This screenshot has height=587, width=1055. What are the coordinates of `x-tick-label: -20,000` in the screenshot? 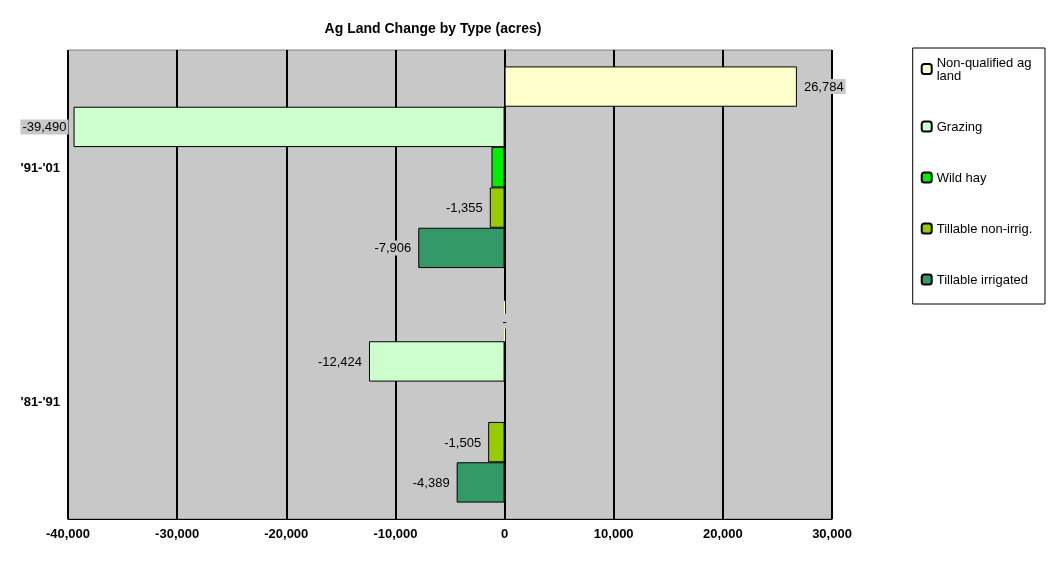 It's located at (286, 533).